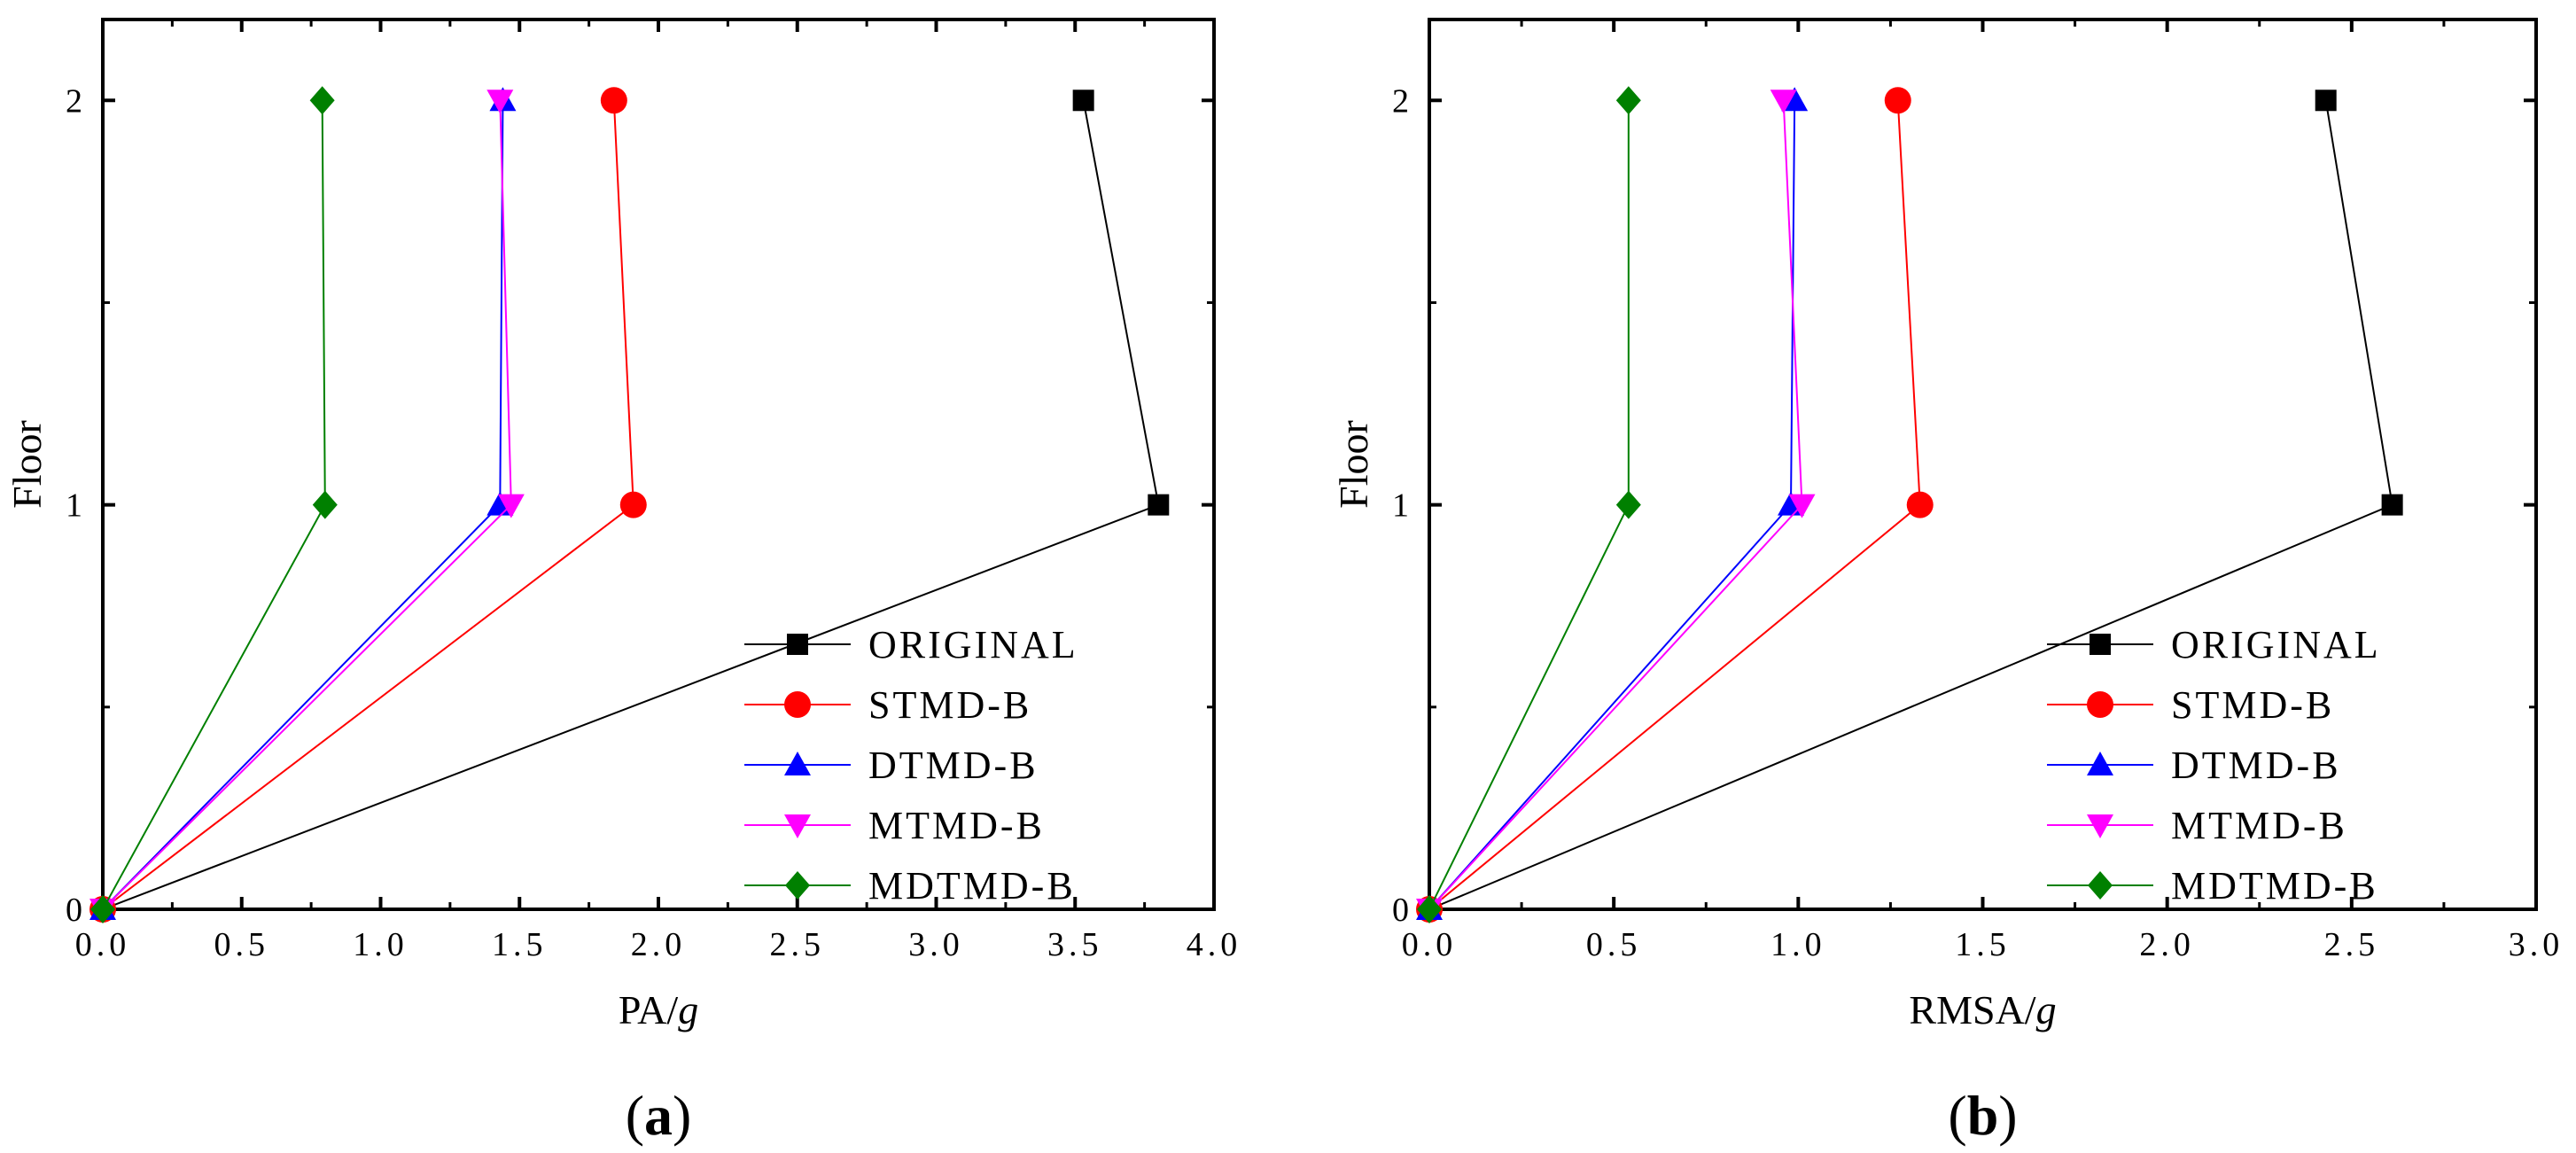 The height and width of the screenshot is (1153, 2576). I want to click on x-axis-title: RMSA/g, so click(1982, 1009).